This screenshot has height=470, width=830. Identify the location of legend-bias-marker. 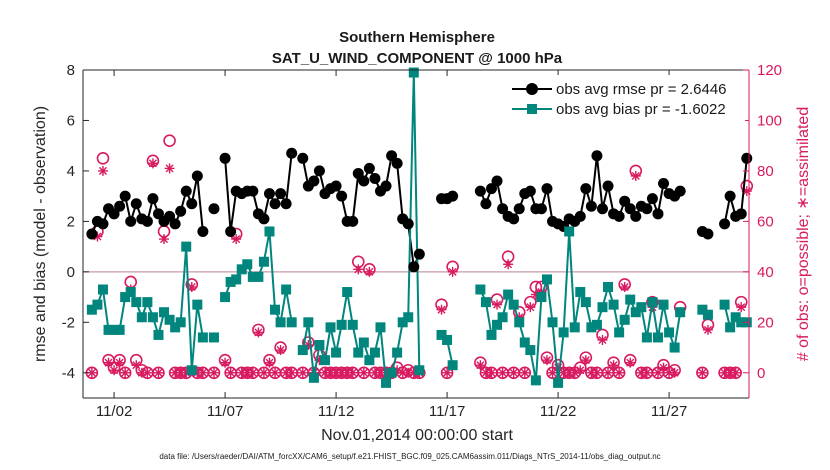
(532, 109).